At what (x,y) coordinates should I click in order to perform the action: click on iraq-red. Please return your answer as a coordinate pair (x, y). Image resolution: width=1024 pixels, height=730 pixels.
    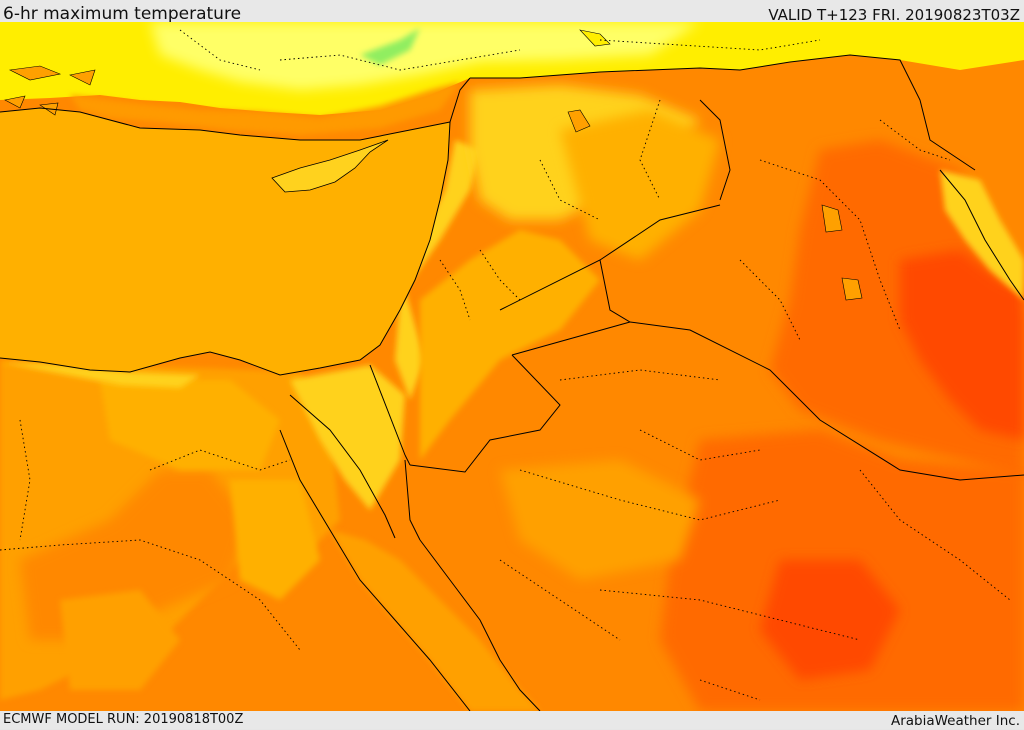
    Looking at the image, I should click on (962, 345).